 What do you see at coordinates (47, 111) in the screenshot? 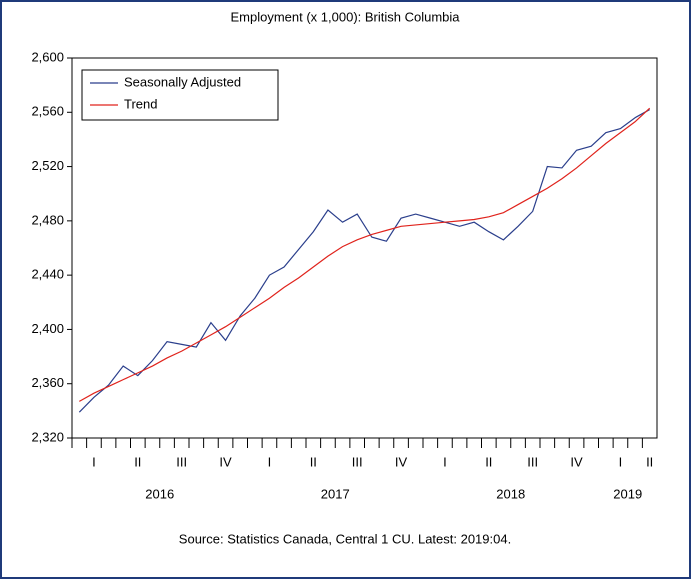
I see `y-tick-label: 2,560` at bounding box center [47, 111].